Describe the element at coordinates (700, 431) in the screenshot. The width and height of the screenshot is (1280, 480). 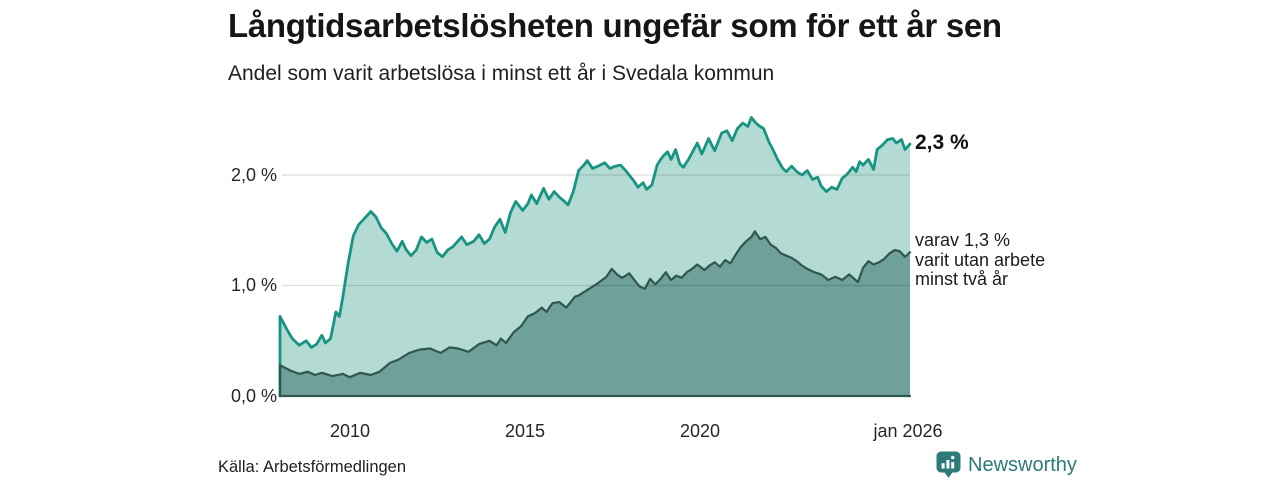
I see `x-axis-tick-label-2020: 2020` at that location.